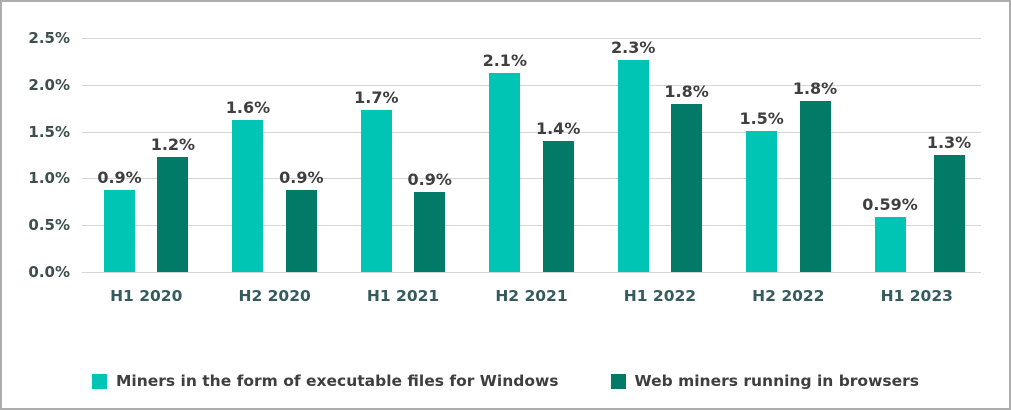  I want to click on bar-wrap-web-miners: 1.4%, so click(558, 155).